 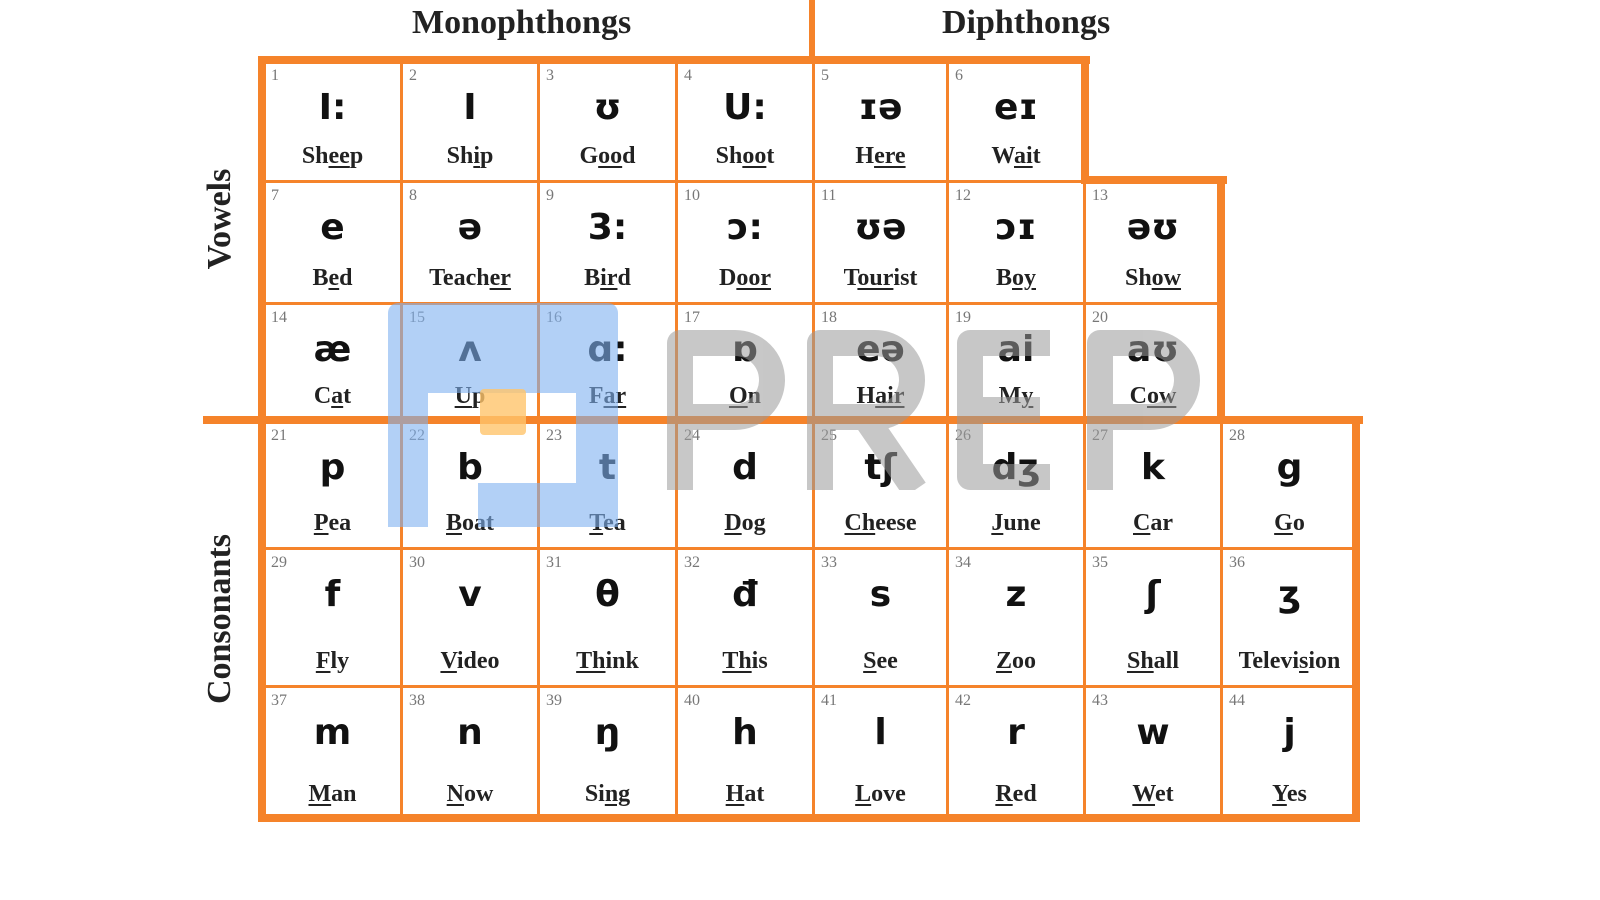 I want to click on ipa-symbol: s, so click(x=880, y=594).